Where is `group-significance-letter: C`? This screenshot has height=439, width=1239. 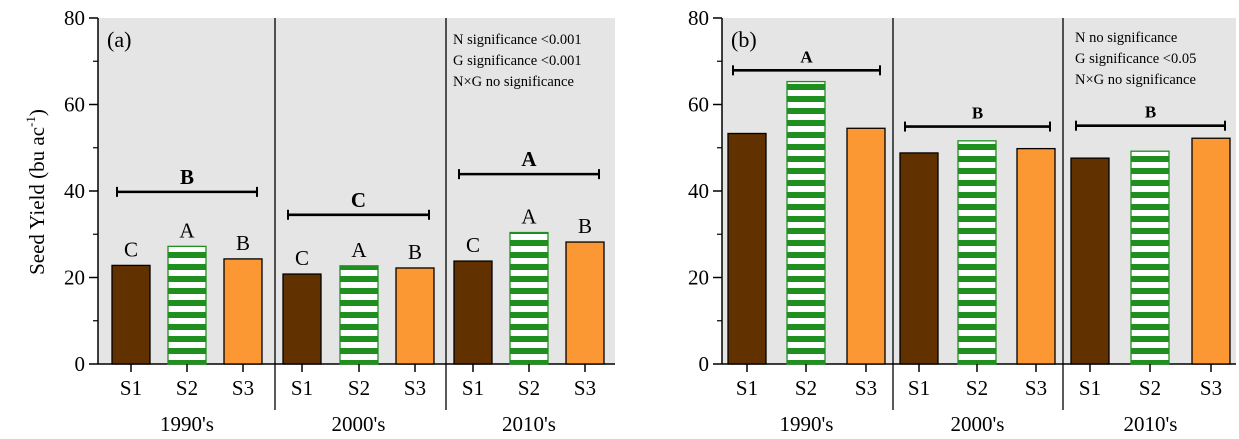 group-significance-letter: C is located at coordinates (358, 200).